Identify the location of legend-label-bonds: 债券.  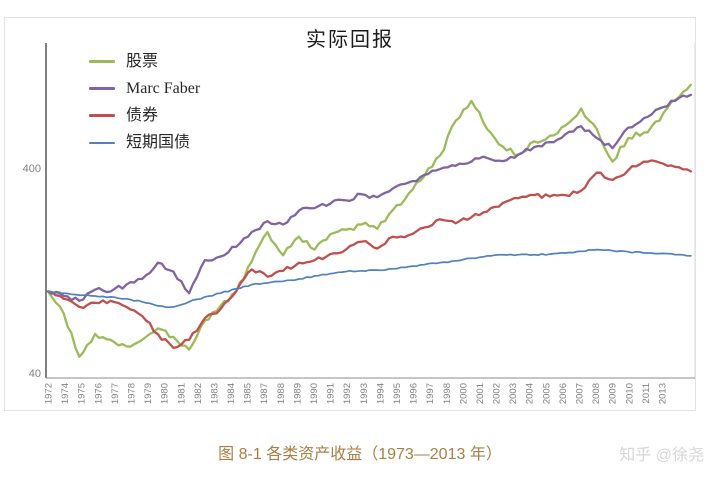
(142, 115).